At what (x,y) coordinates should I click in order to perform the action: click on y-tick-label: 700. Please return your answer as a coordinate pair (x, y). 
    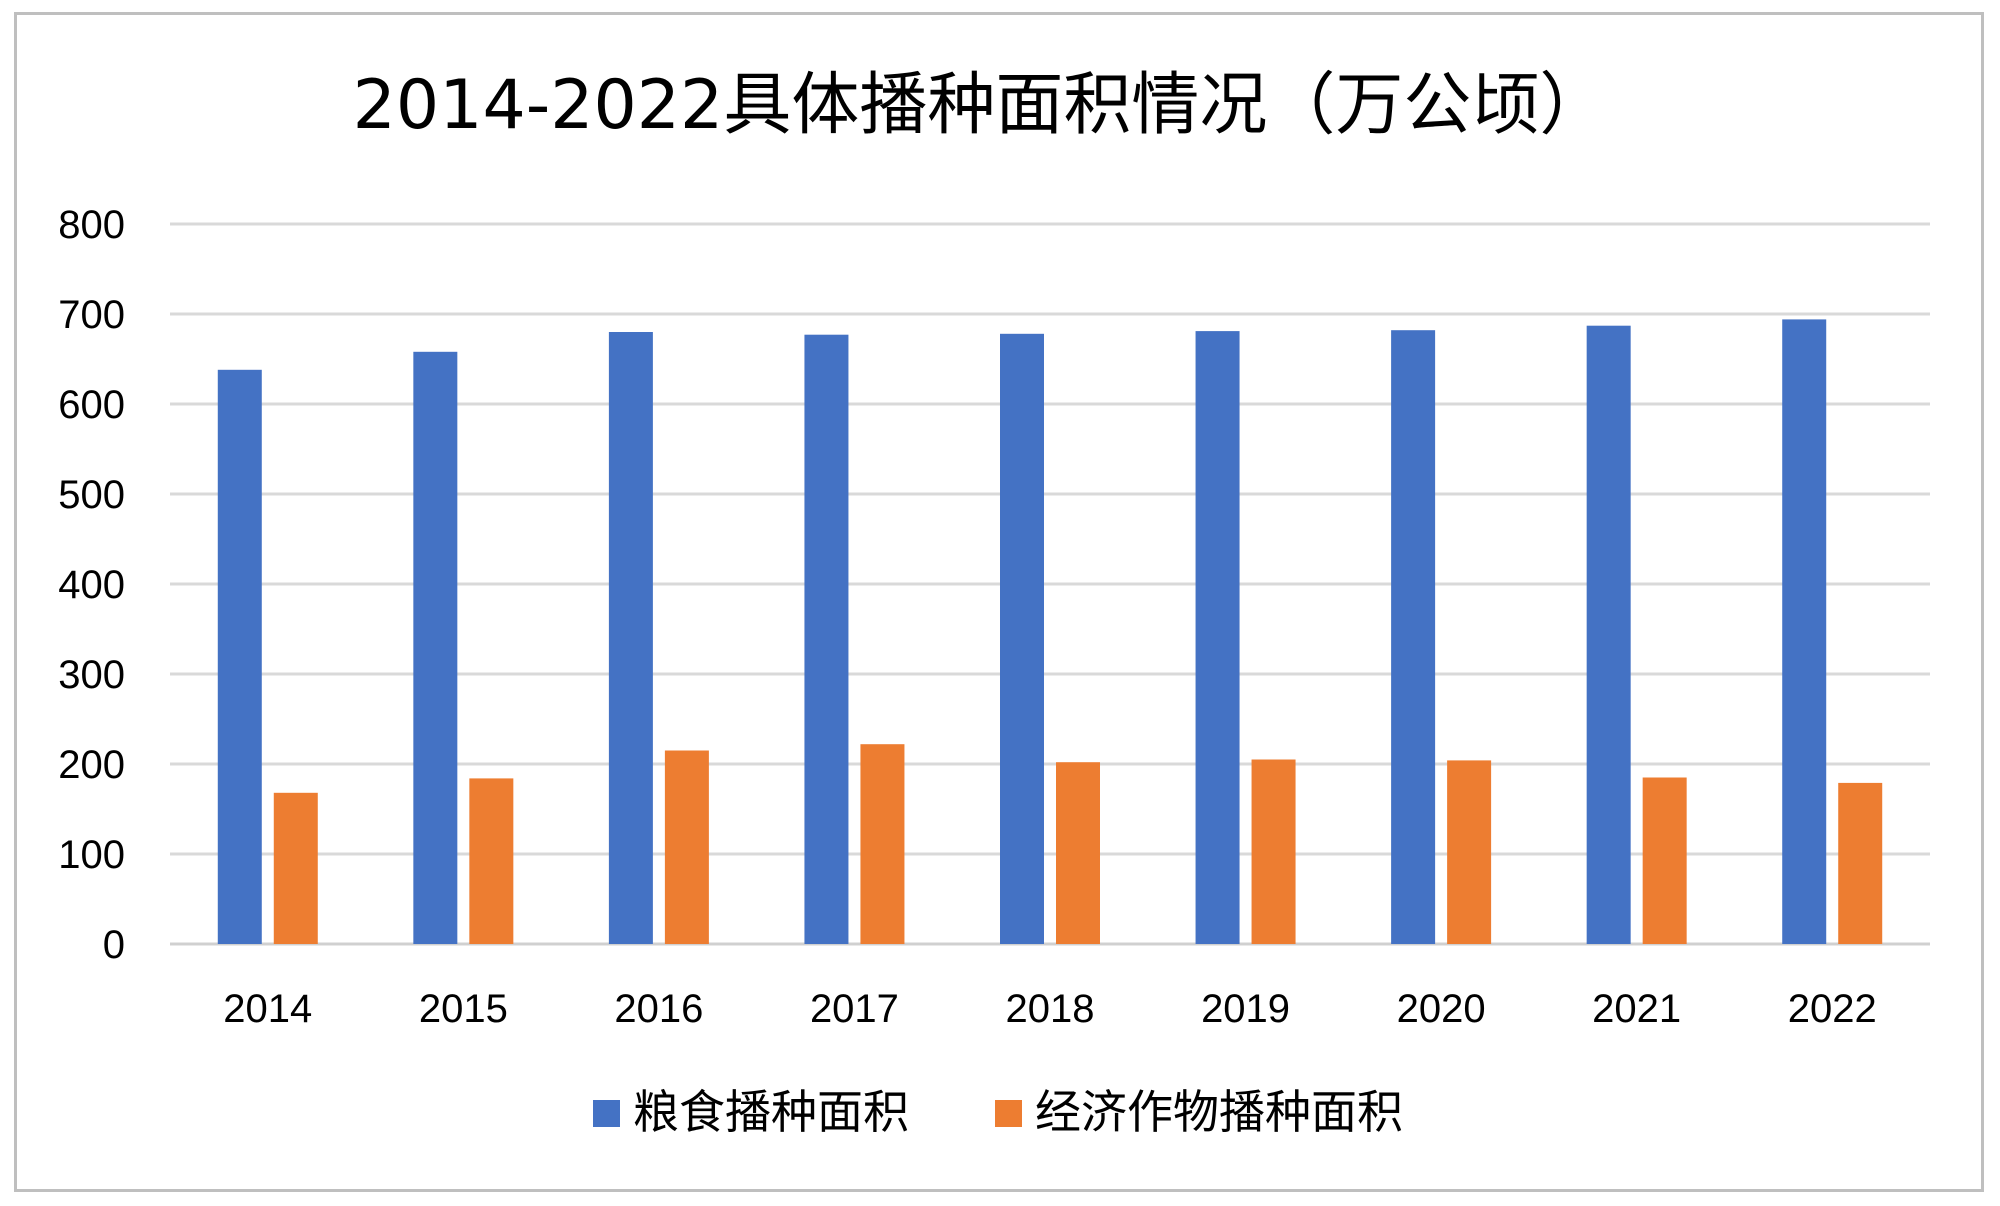
    Looking at the image, I should click on (91, 315).